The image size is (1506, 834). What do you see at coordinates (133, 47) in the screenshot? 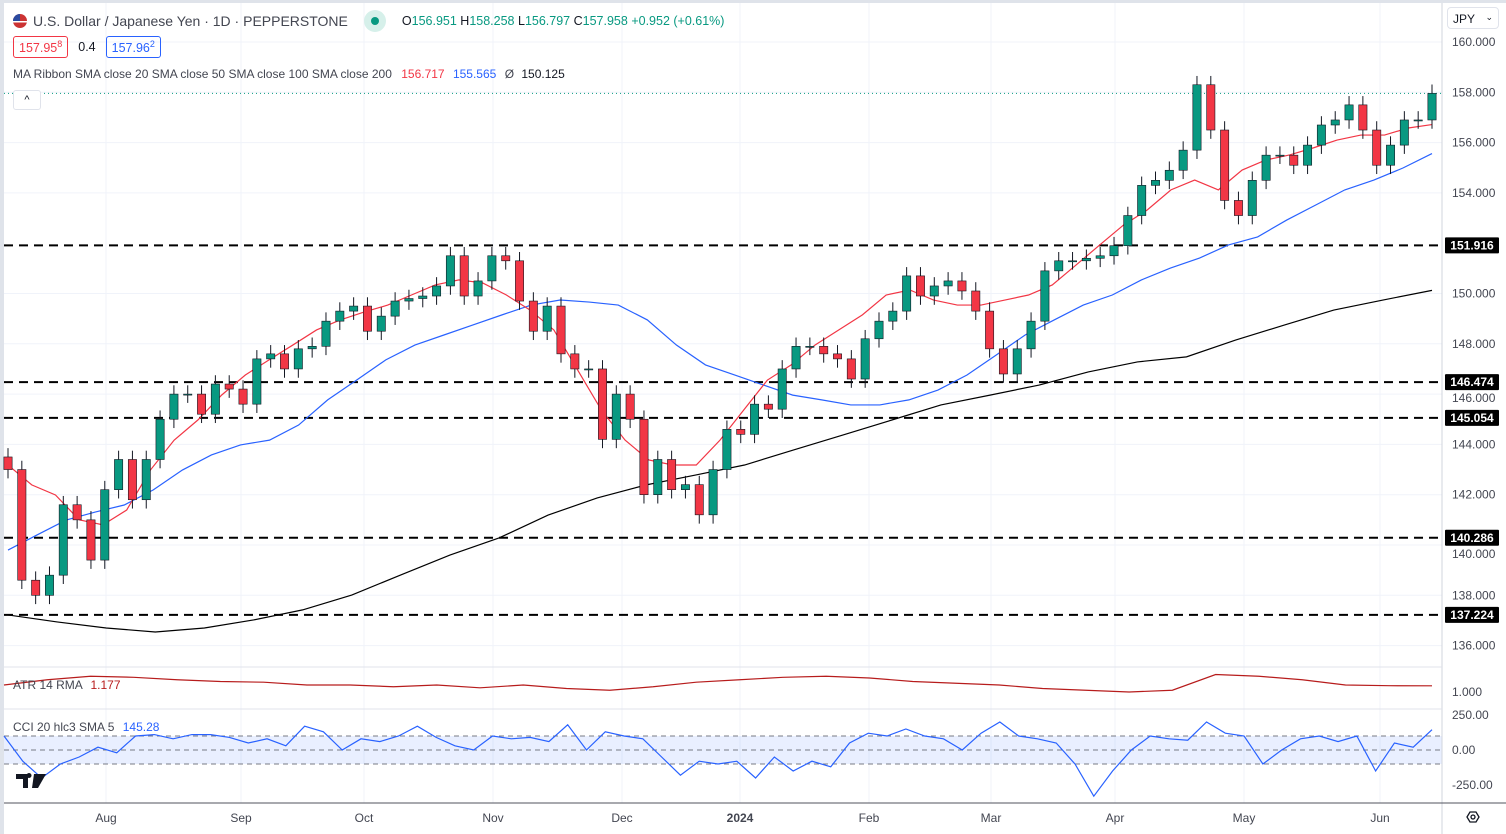
I see `buy-price-button: 157.962` at bounding box center [133, 47].